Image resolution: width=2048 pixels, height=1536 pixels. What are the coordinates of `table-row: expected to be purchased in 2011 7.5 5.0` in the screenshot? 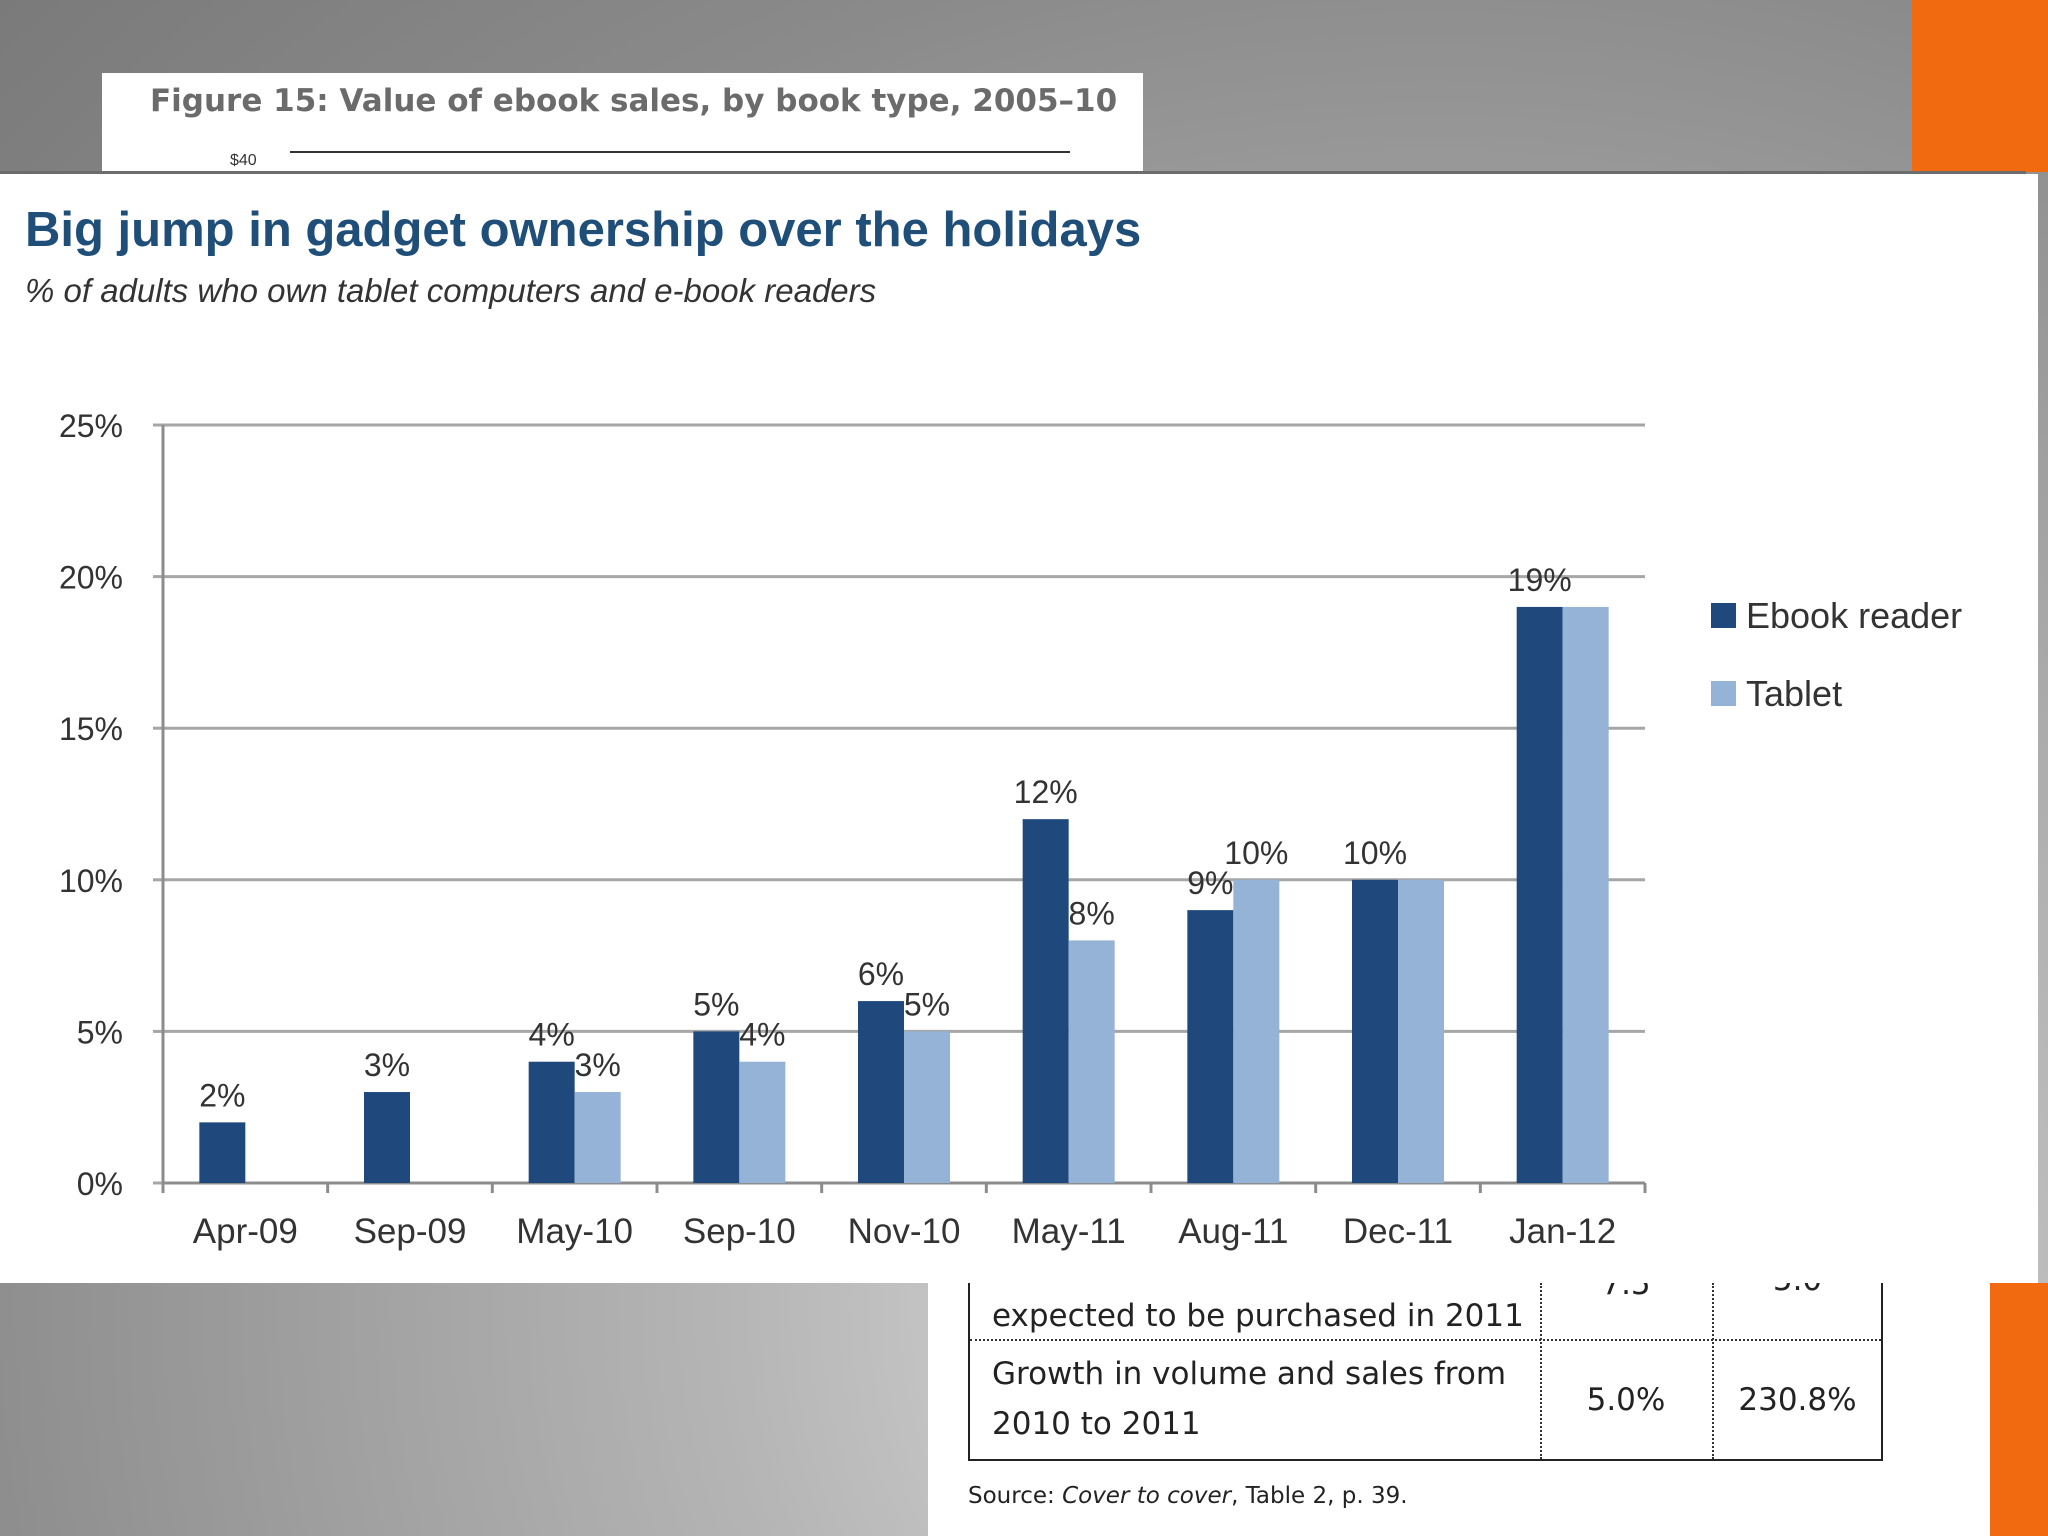 It's located at (1425, 1312).